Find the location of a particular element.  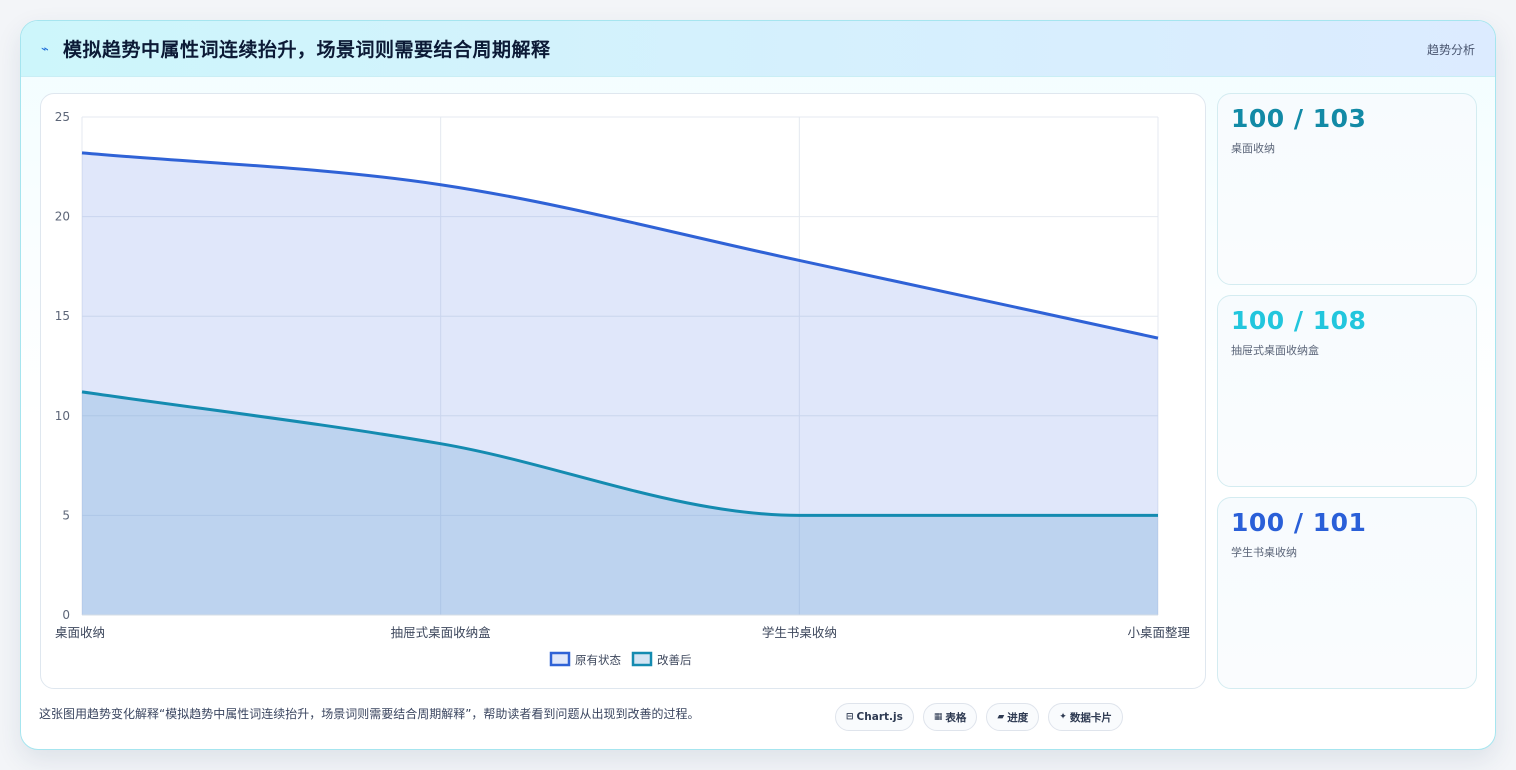

chip-progress: ▰ 进度 is located at coordinates (1013, 717).